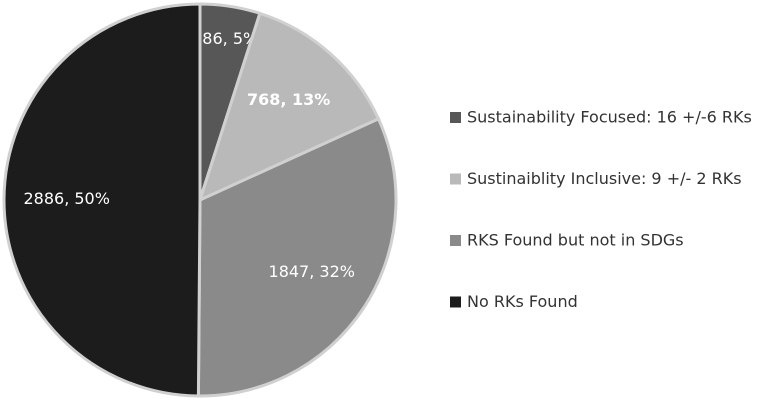  What do you see at coordinates (66, 198) in the screenshot?
I see `data-label: 2886, 50%` at bounding box center [66, 198].